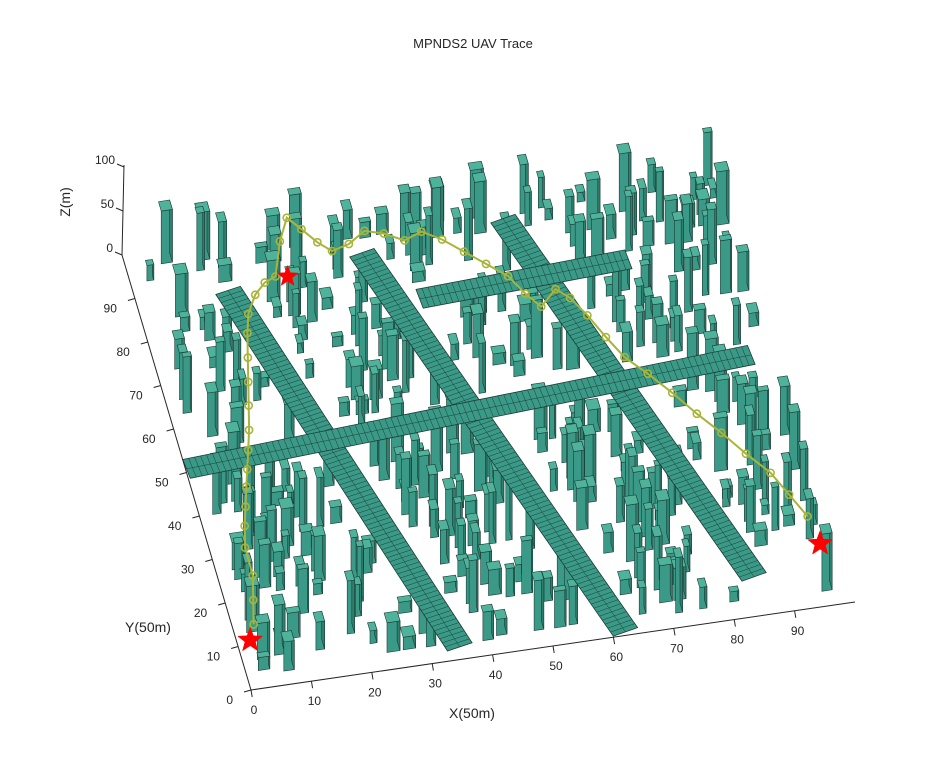 This screenshot has width=946, height=779. I want to click on y-tick-label: 0, so click(229, 700).